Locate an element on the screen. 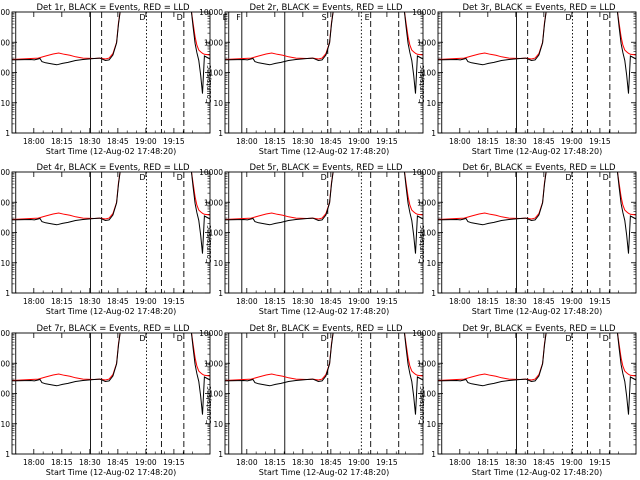 The height and width of the screenshot is (480, 640). panel-title: Det 1r, BLACK = Events, RED = LLD is located at coordinates (113, 8).